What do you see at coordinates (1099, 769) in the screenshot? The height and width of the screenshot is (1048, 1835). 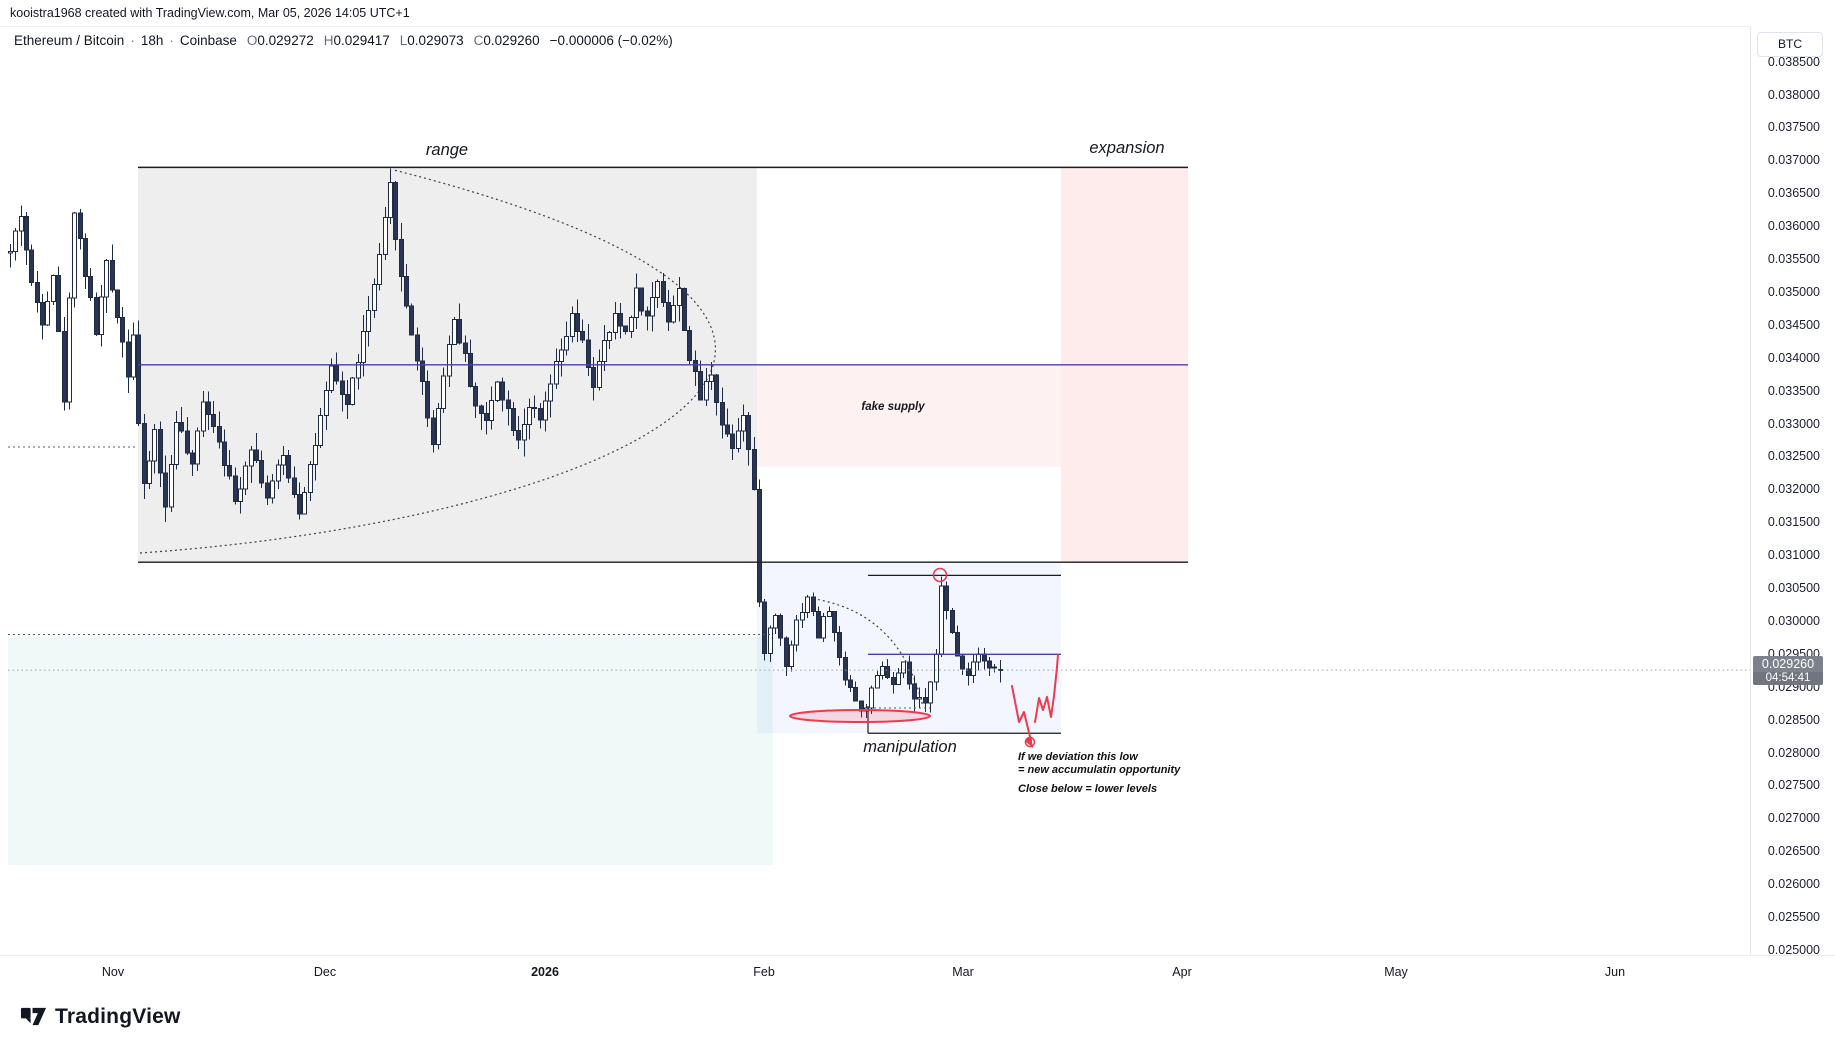 I see `note-line-2: = new accumulatin opportunity` at bounding box center [1099, 769].